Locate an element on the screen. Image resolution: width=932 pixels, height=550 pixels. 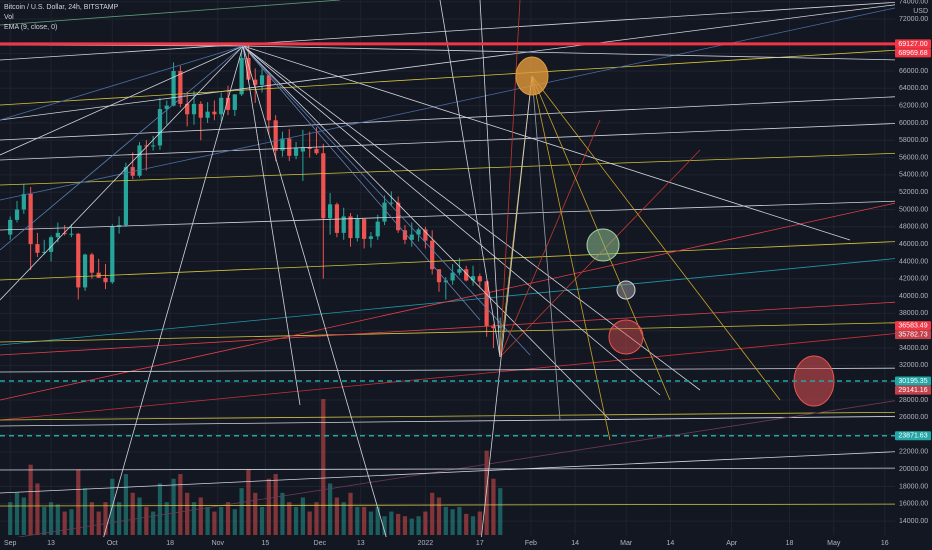
y-tick-label: 22000.00 is located at coordinates (913, 452).